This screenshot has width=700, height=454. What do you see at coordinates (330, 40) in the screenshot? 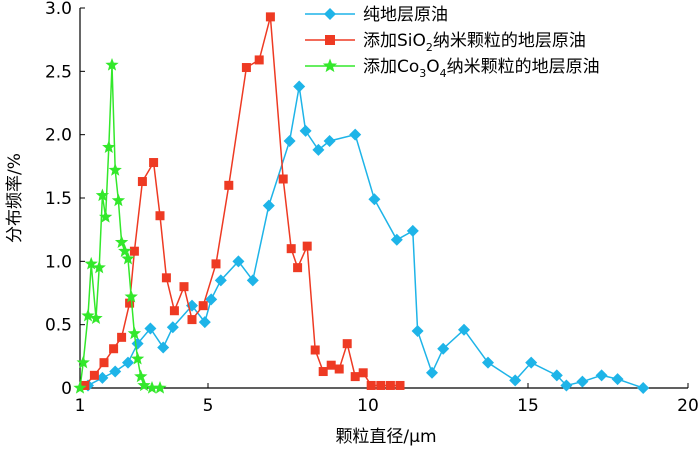
I see `legend-marker-square` at bounding box center [330, 40].